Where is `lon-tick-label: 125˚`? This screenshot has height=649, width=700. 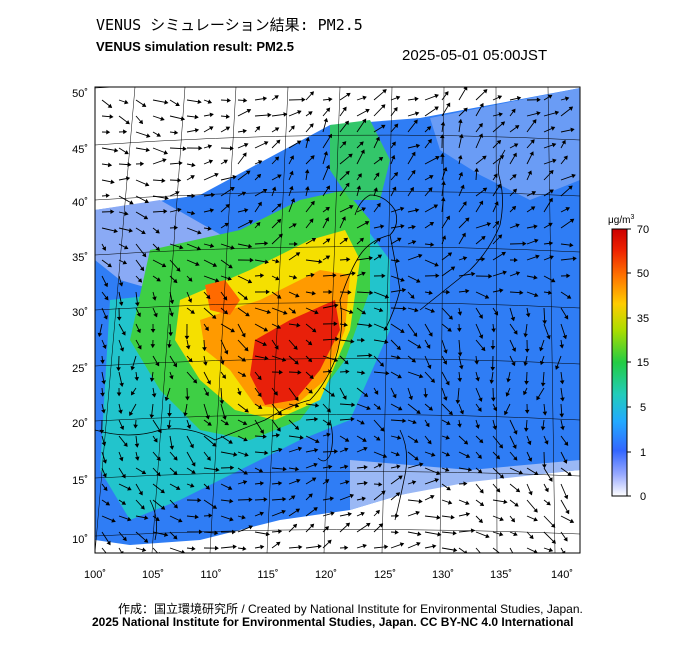
lon-tick-label: 125˚ is located at coordinates (385, 575).